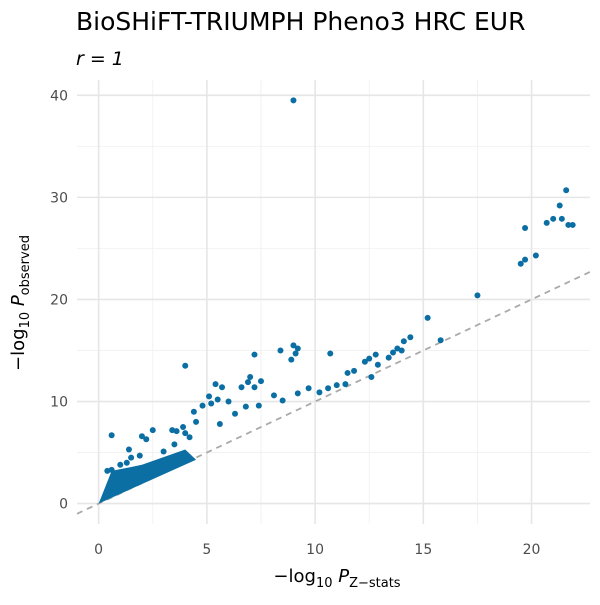 Image resolution: width=600 pixels, height=605 pixels. Describe the element at coordinates (59, 198) in the screenshot. I see `y-tick-label: 30` at that location.